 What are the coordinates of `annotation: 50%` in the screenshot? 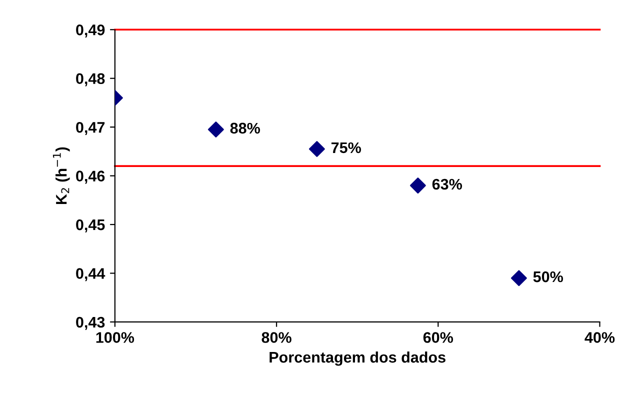 It's located at (548, 276).